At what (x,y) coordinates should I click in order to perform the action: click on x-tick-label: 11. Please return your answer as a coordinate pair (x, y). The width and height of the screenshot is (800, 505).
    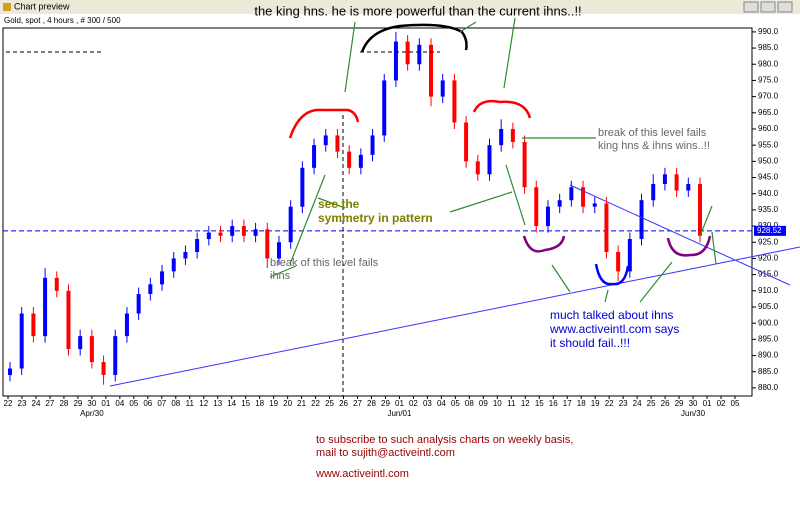
    Looking at the image, I should click on (190, 403).